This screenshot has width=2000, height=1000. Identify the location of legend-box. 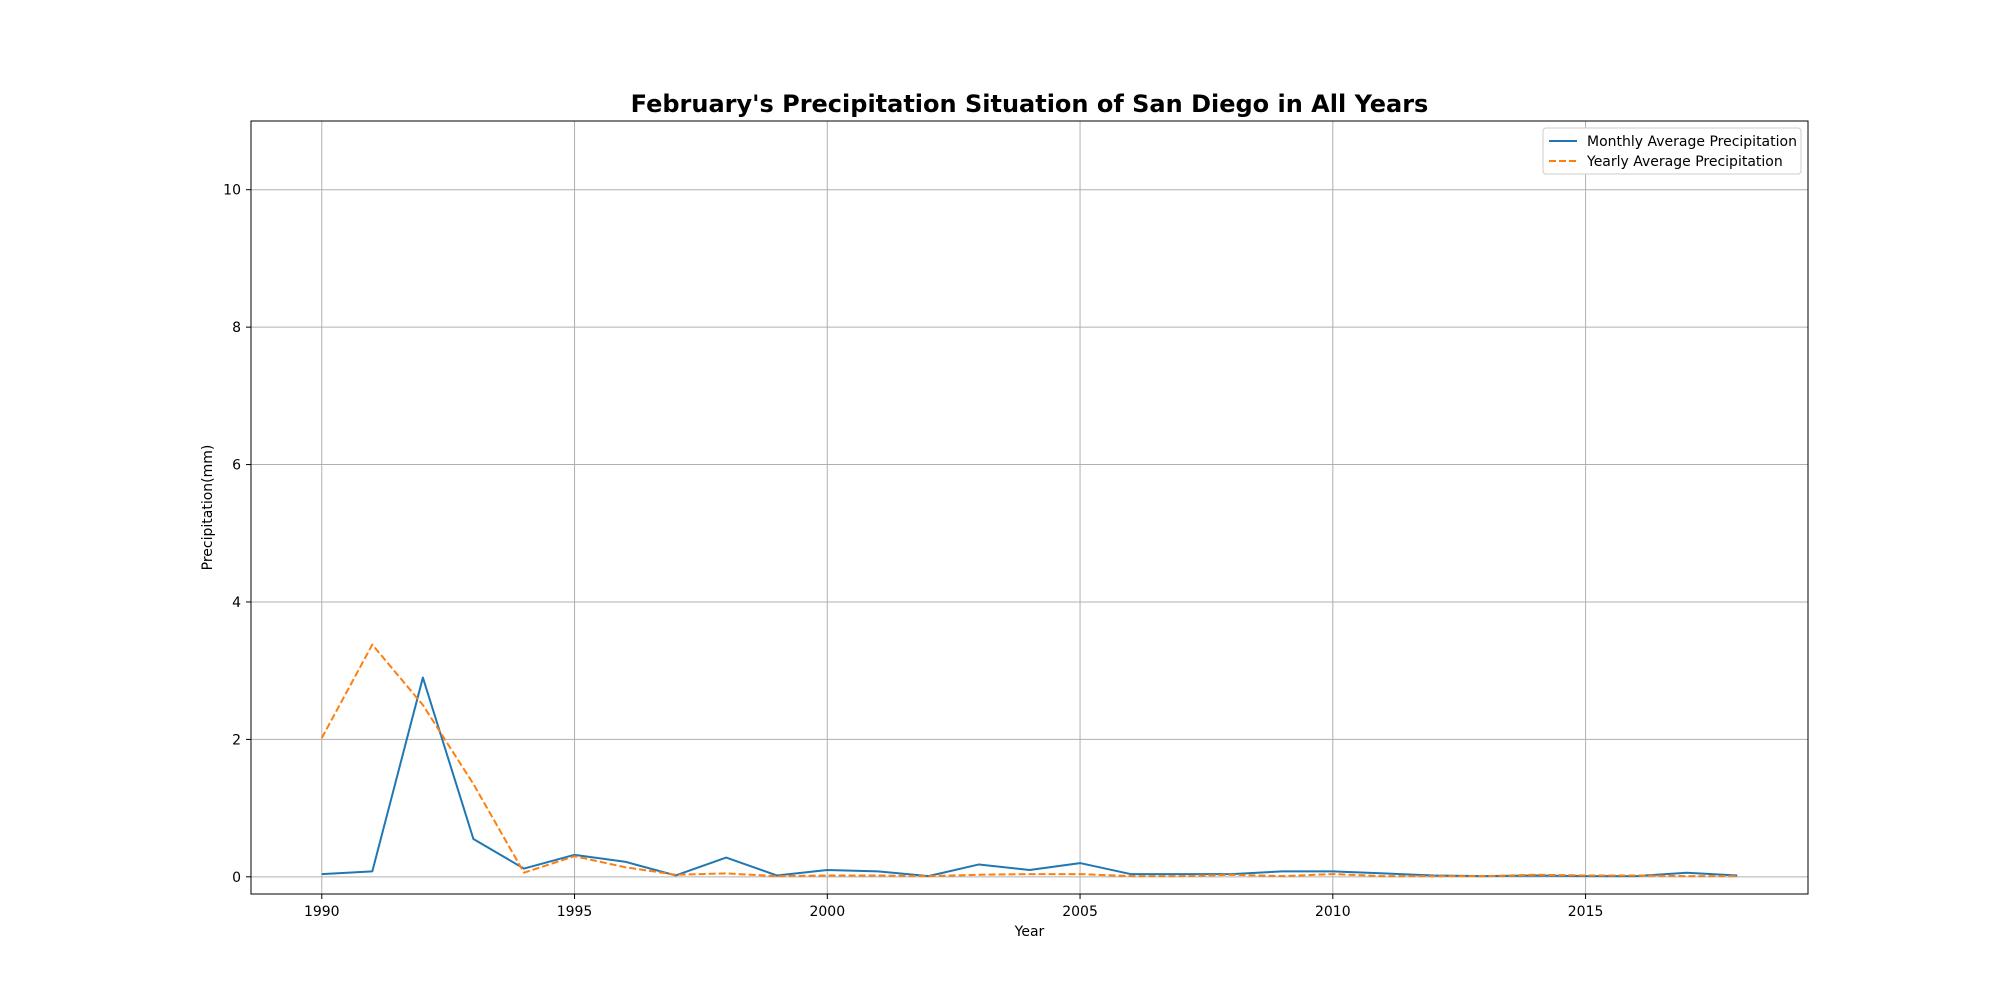
(1672, 151).